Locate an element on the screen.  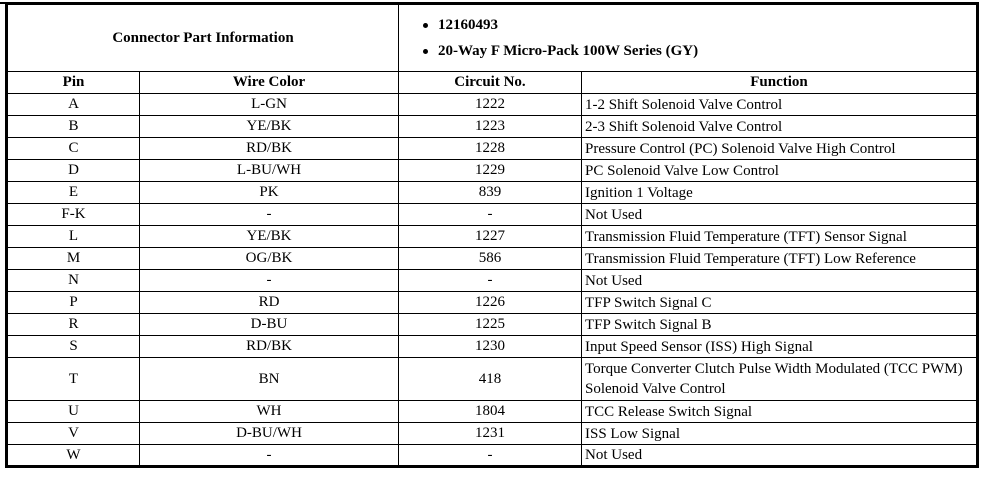
circuit-cell: 839 is located at coordinates (490, 192).